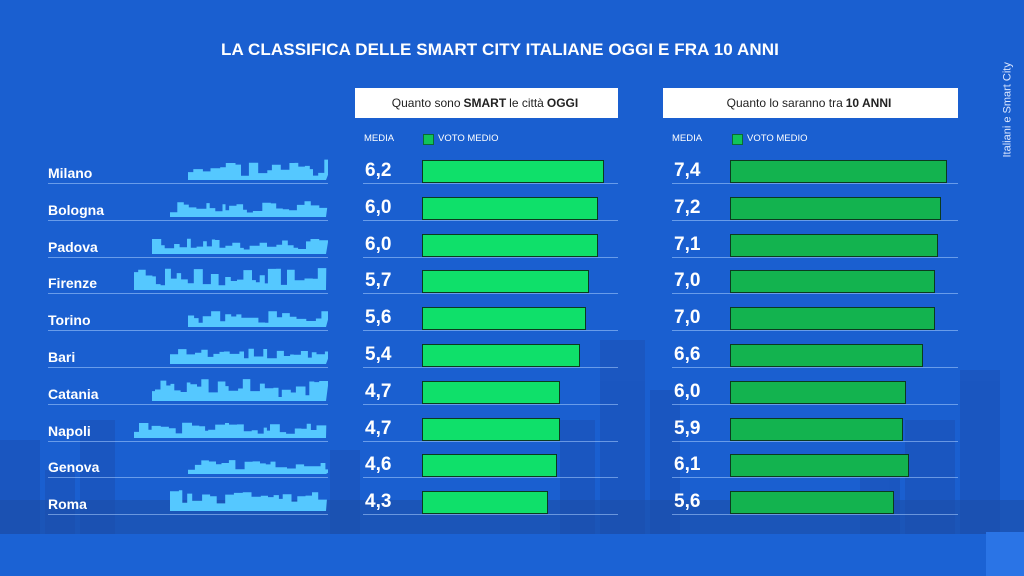 This screenshot has width=1024, height=576. Describe the element at coordinates (378, 170) in the screenshot. I see `average-label-today: 6,2` at that location.